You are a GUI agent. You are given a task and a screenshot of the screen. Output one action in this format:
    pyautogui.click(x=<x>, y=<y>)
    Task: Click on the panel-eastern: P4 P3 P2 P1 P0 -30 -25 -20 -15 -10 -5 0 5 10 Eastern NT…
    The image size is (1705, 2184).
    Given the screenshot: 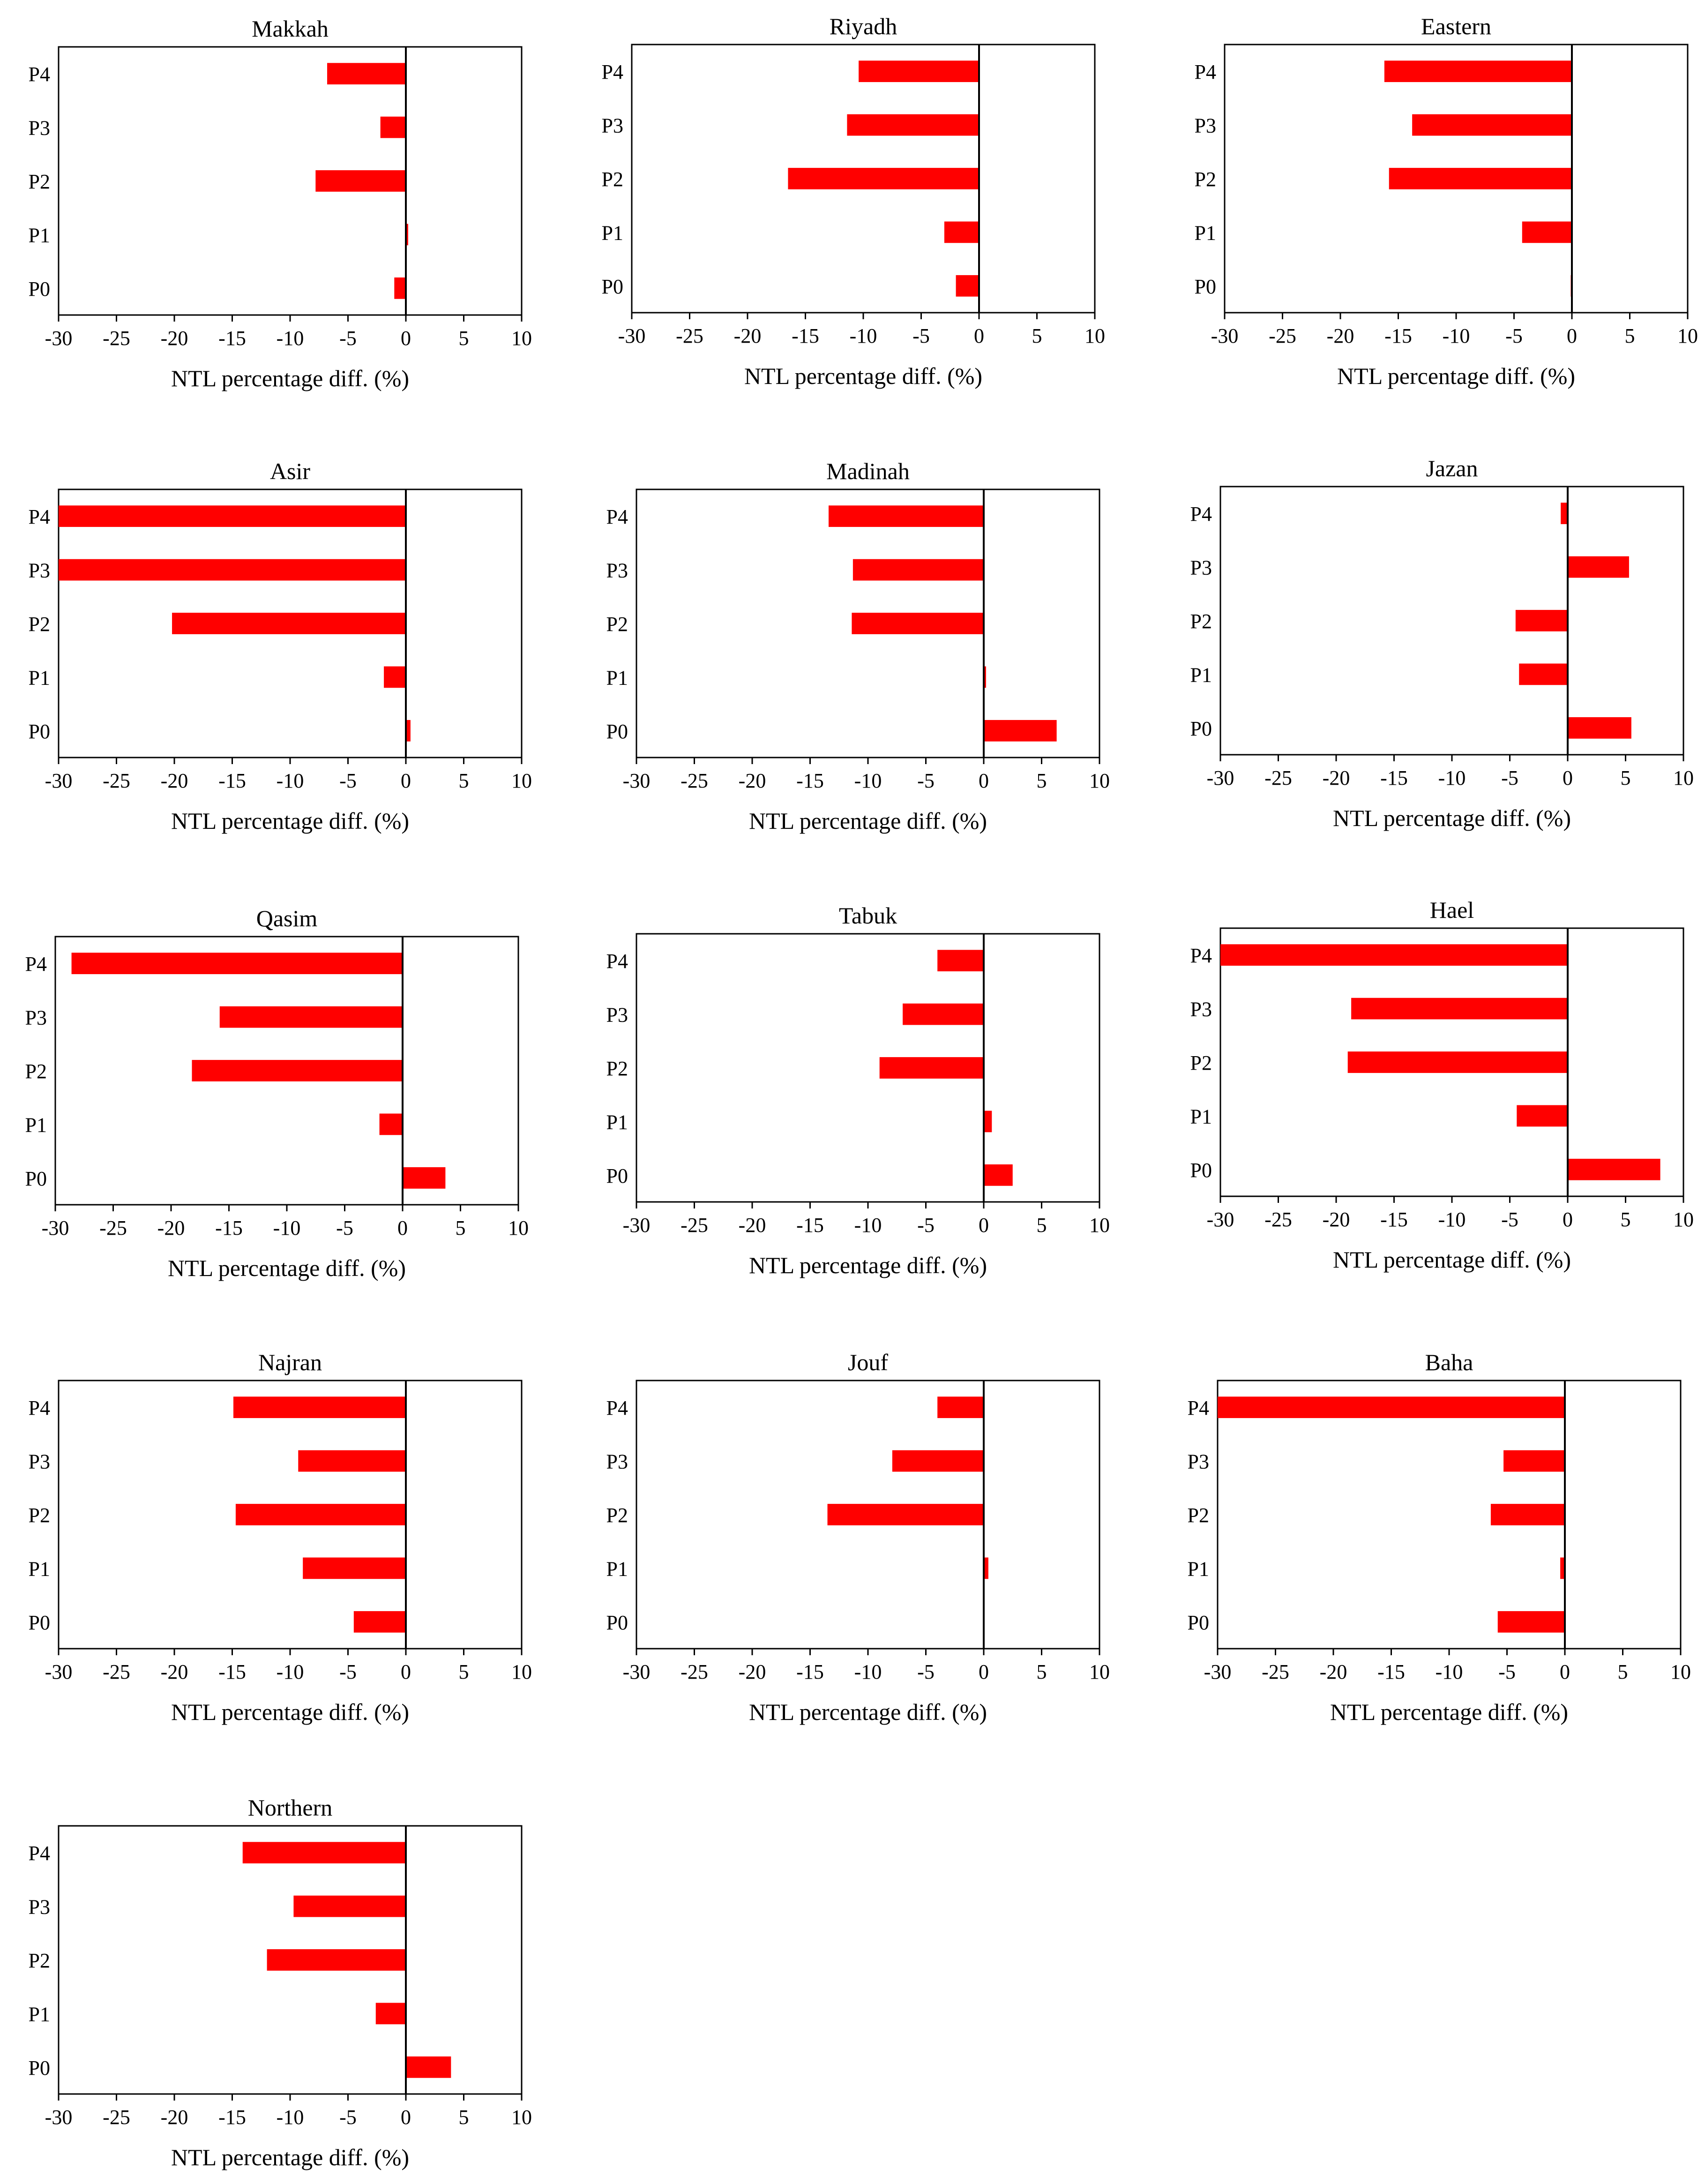 What is the action you would take?
    pyautogui.click(x=1446, y=201)
    